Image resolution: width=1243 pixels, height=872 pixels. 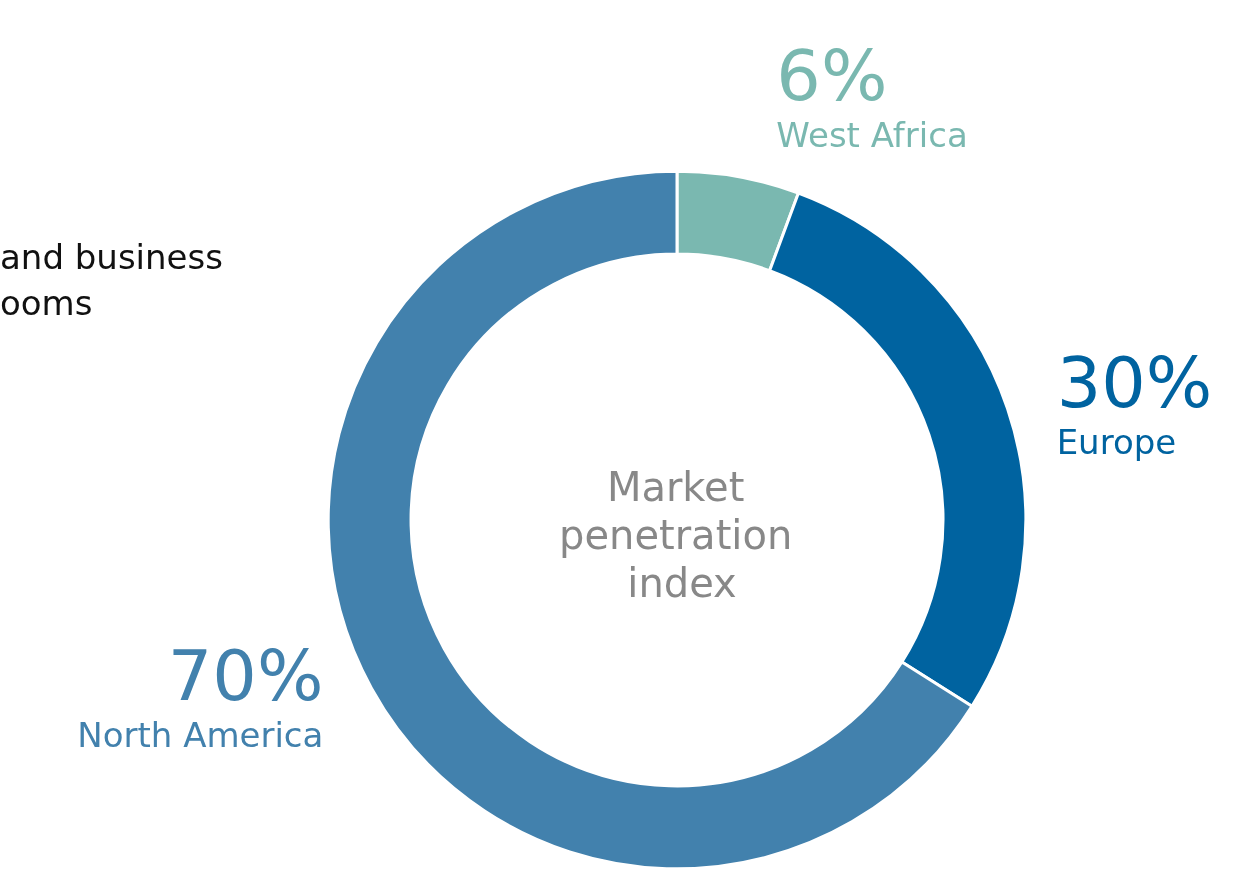 I want to click on text: Market penetration index, so click(x=682, y=535).